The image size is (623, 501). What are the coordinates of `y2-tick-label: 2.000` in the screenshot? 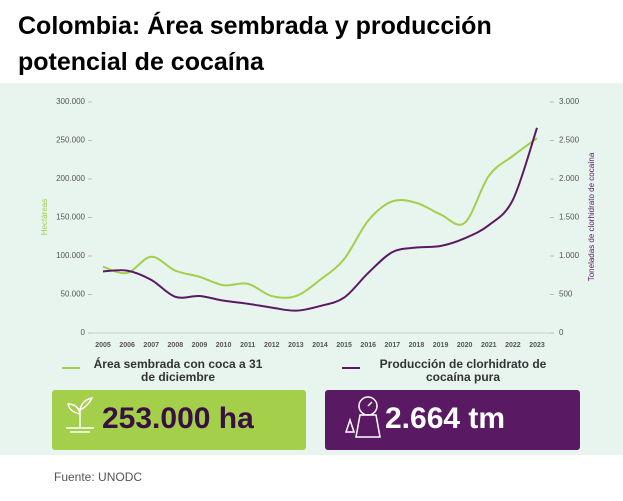 It's located at (569, 178).